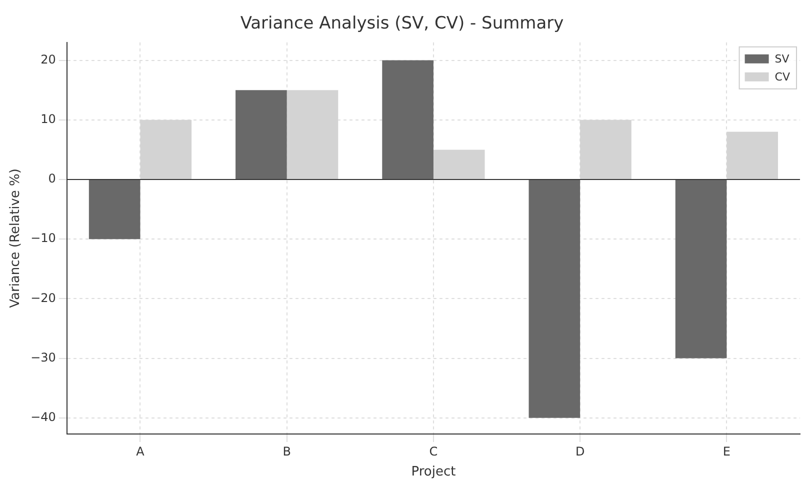 The width and height of the screenshot is (802, 482). I want to click on x-tick-label: D, so click(580, 451).